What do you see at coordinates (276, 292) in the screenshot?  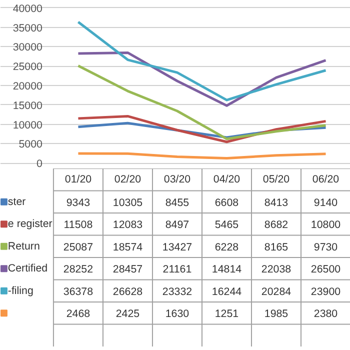 I see `data-label: 20284` at bounding box center [276, 292].